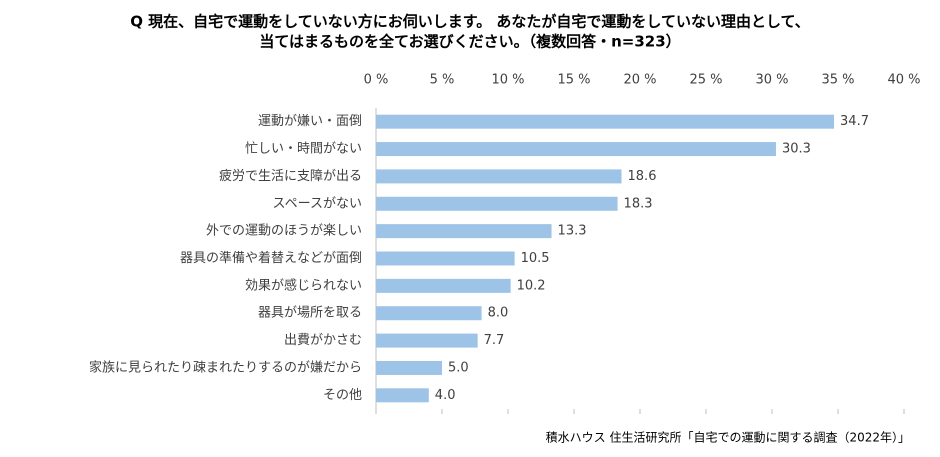  What do you see at coordinates (837, 80) in the screenshot?
I see `x-tick-label: 35 %` at bounding box center [837, 80].